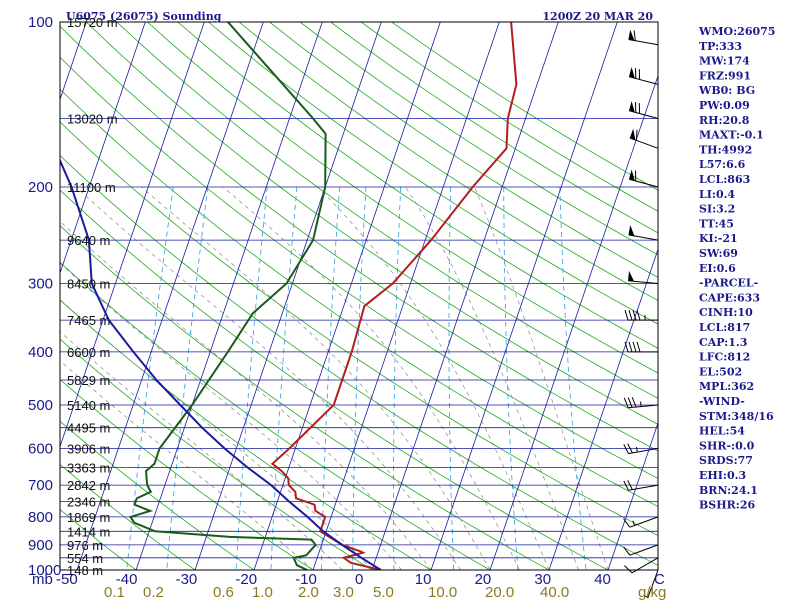  What do you see at coordinates (40, 545) in the screenshot?
I see `pressure-tick: 900` at bounding box center [40, 545].